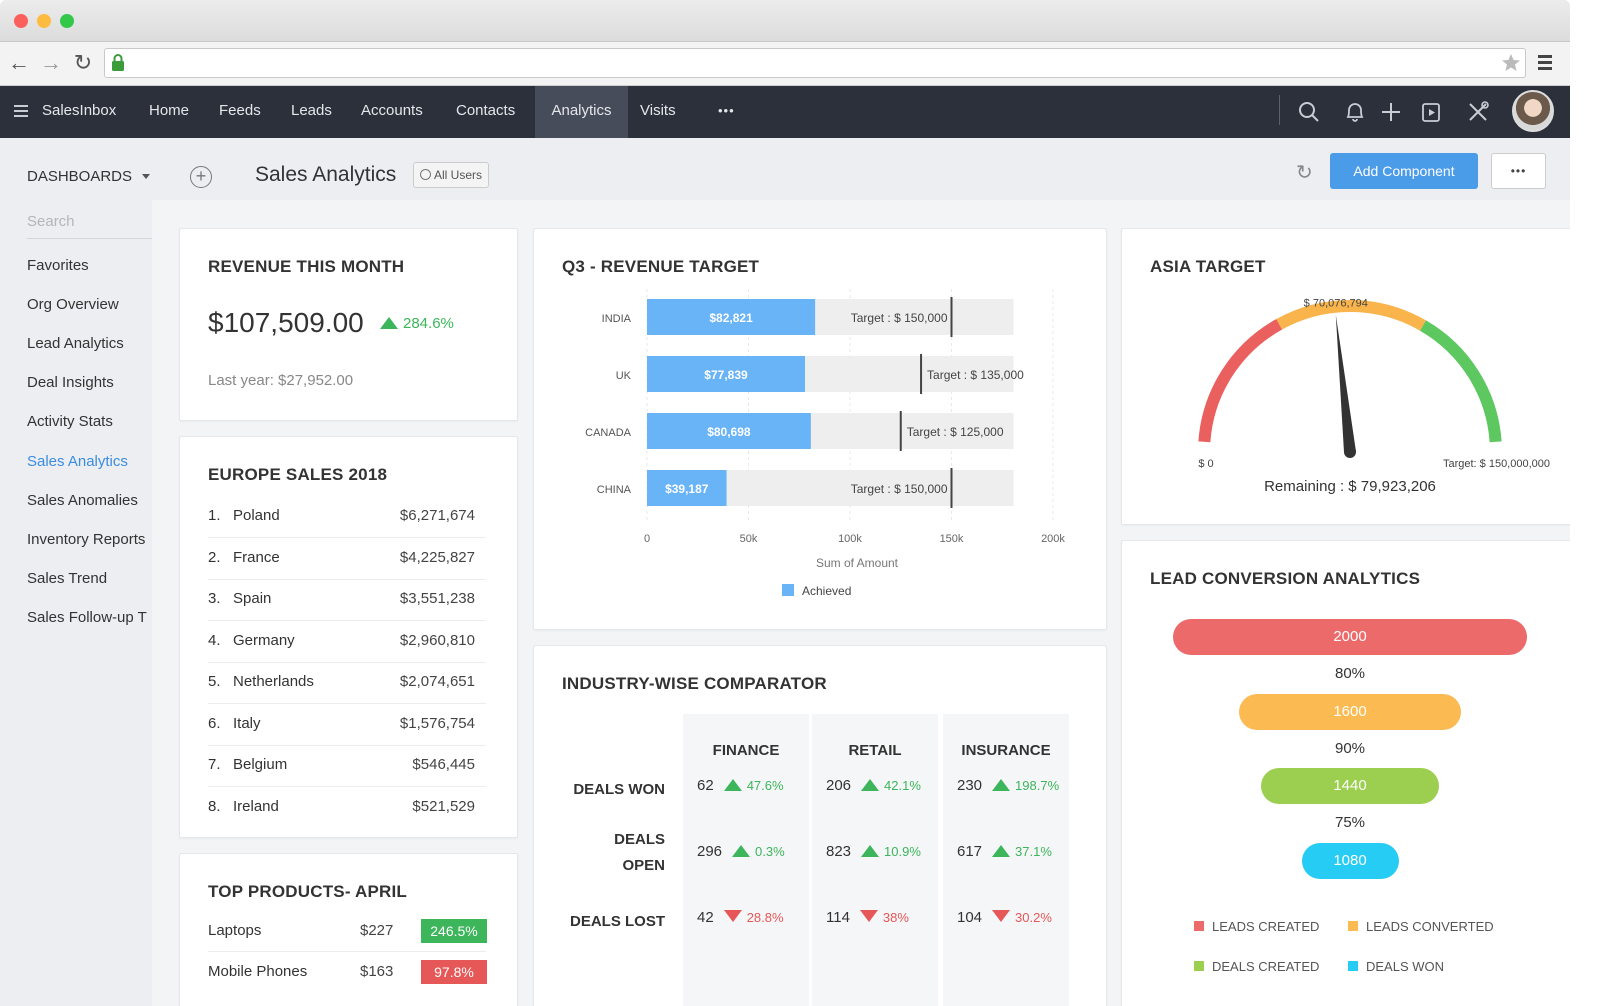 Image resolution: width=1600 pixels, height=1006 pixels. I want to click on trend-down-icon, so click(1001, 916).